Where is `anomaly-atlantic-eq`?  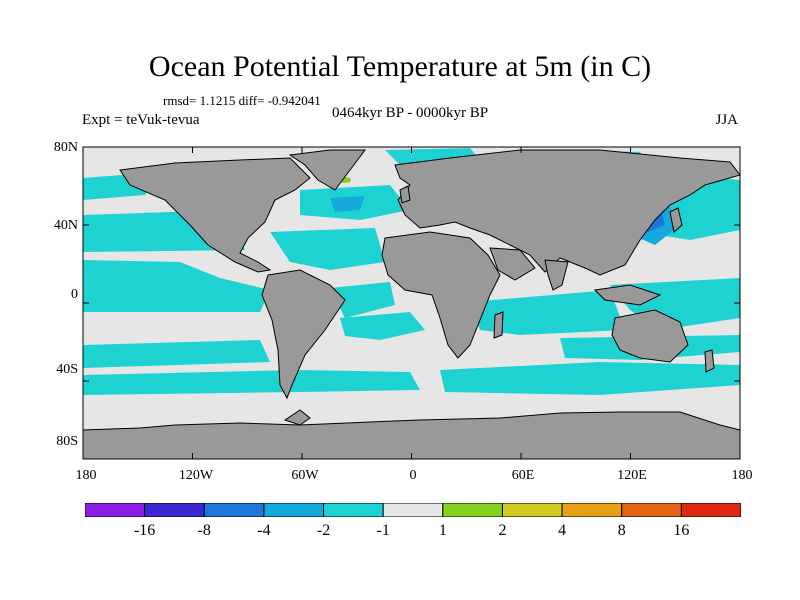 anomaly-atlantic-eq is located at coordinates (362, 300).